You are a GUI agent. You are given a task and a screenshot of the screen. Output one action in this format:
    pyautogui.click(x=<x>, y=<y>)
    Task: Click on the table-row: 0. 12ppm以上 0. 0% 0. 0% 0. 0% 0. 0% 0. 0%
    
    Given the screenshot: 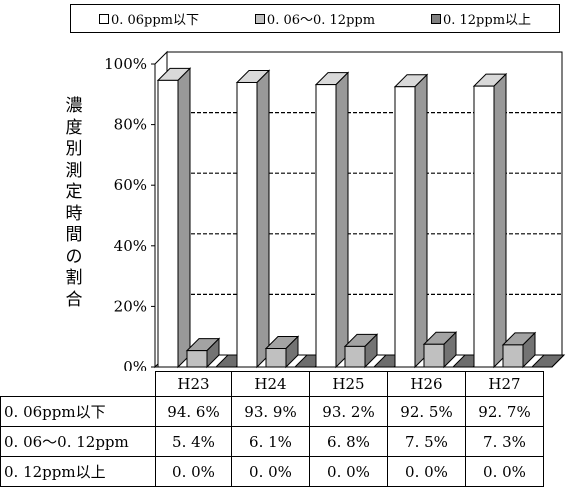 What is the action you would take?
    pyautogui.click(x=272, y=471)
    